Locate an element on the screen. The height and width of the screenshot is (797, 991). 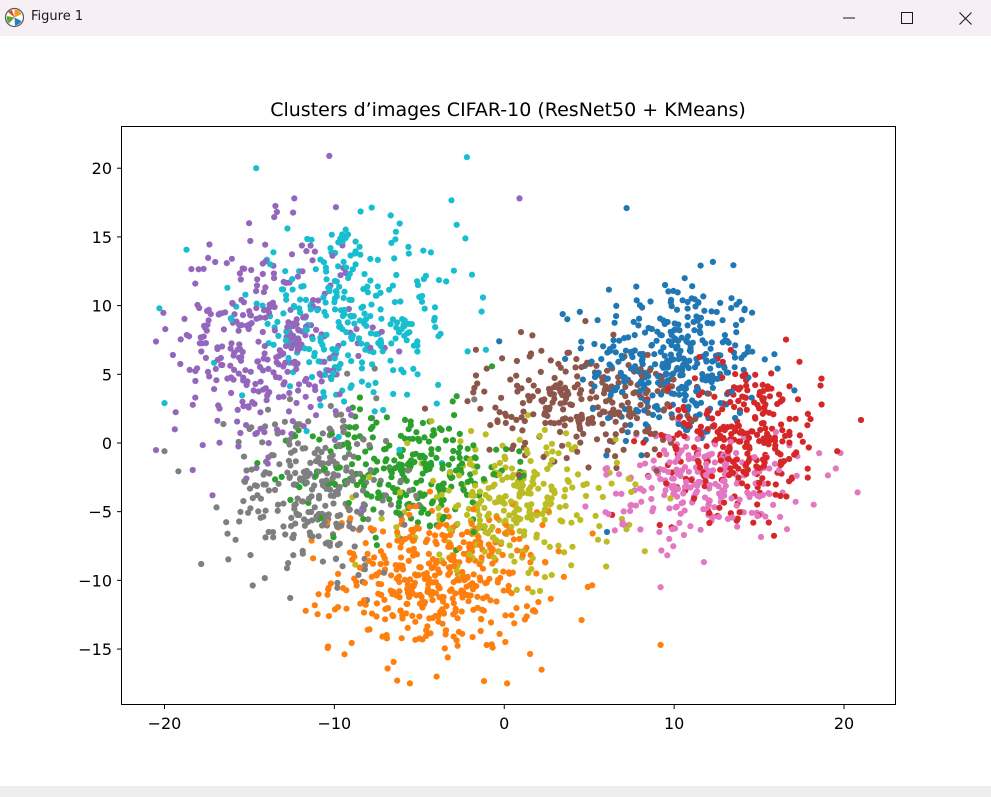
maximize-button is located at coordinates (907, 18).